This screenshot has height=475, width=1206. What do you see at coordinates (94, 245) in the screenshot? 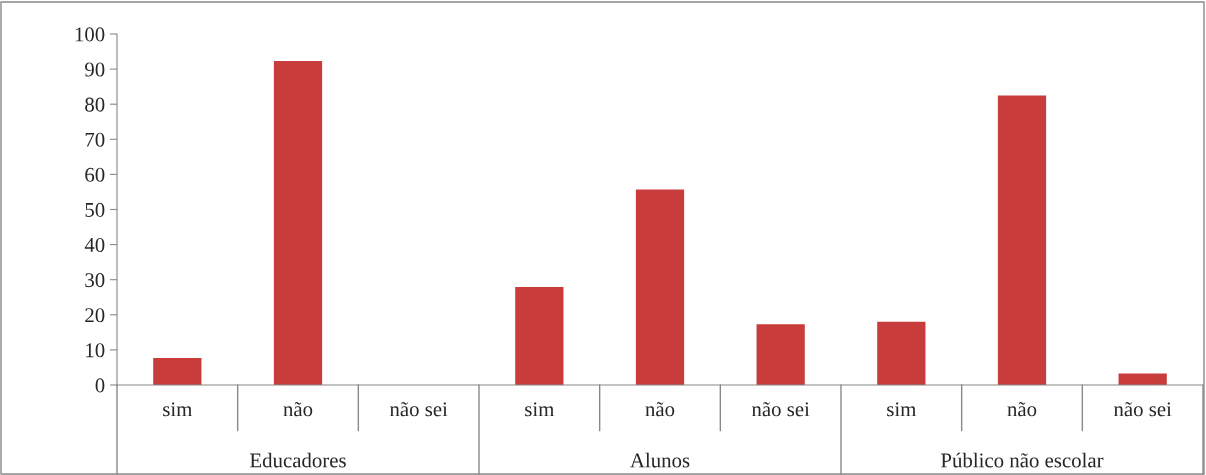
I see `y-tick-label: 40` at bounding box center [94, 245].